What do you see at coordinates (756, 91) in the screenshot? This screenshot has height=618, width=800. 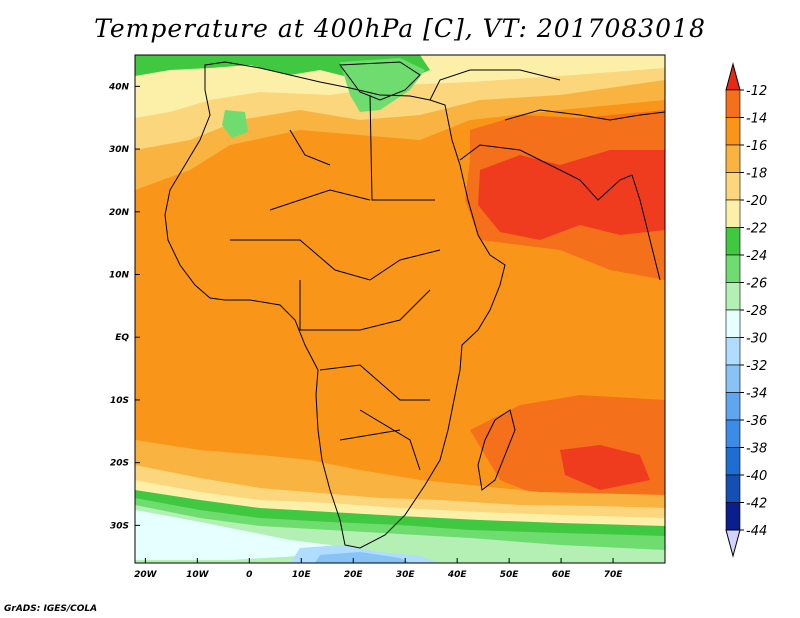 I see `colorbar-label: -12` at bounding box center [756, 91].